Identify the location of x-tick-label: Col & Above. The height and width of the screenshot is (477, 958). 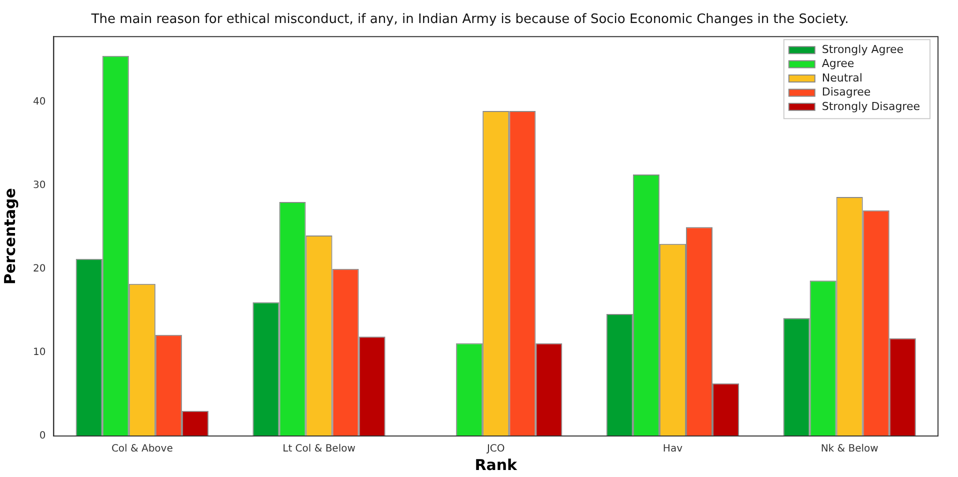
(142, 449).